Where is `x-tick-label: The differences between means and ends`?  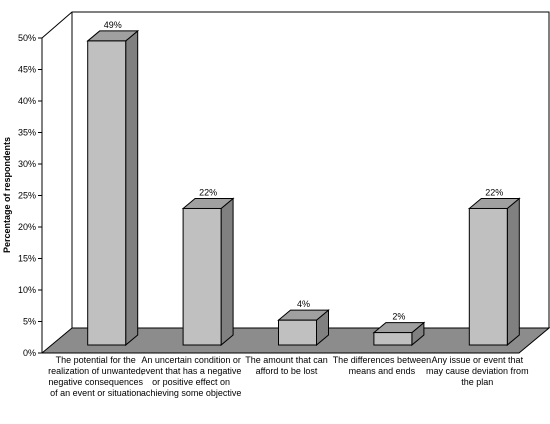 x-tick-label: The differences between means and ends is located at coordinates (382, 365).